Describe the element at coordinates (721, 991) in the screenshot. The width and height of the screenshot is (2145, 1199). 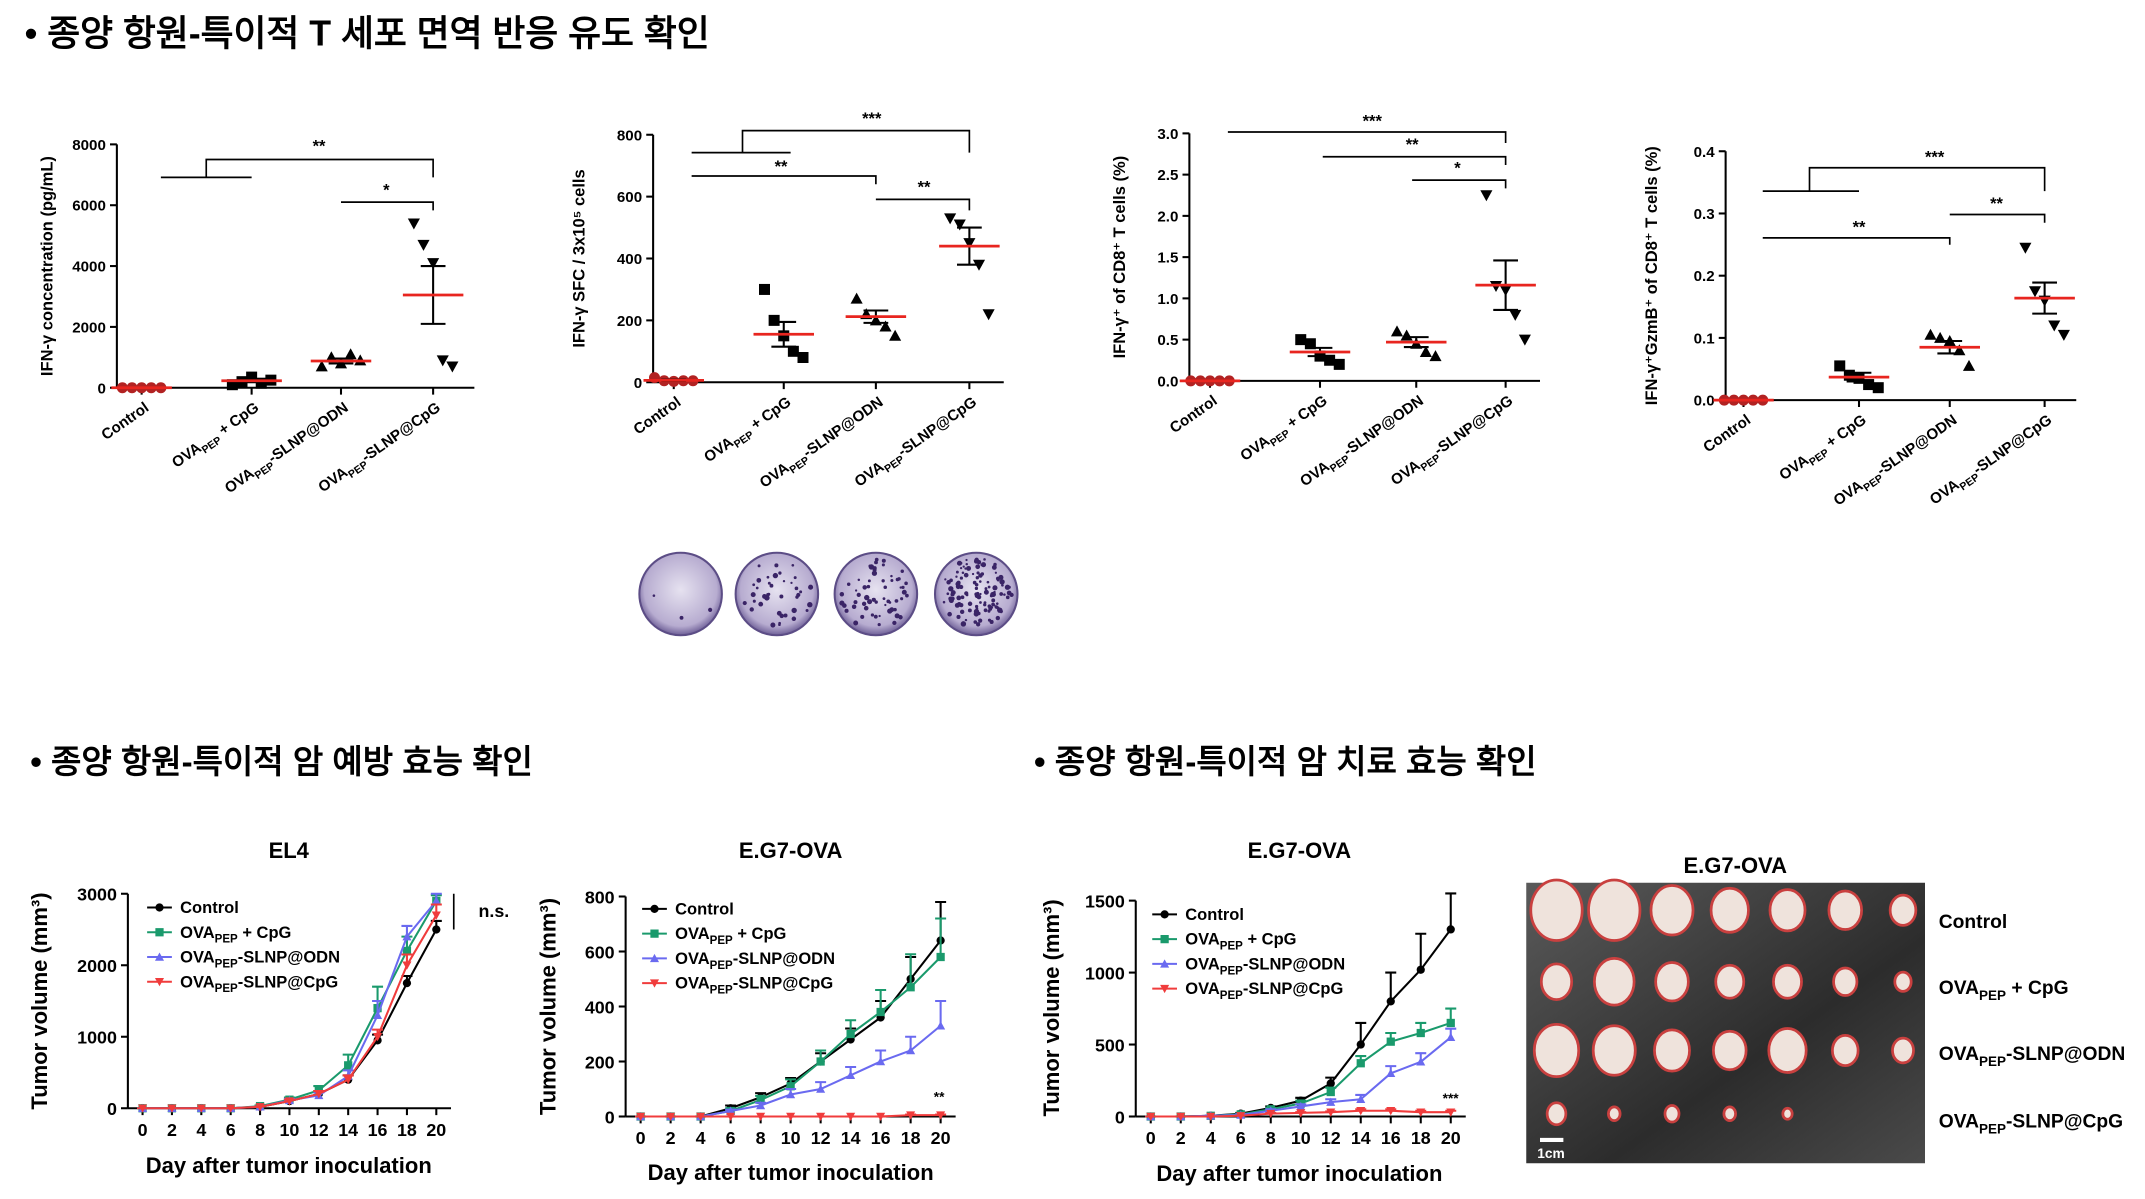
I see `text-part: PEP` at that location.